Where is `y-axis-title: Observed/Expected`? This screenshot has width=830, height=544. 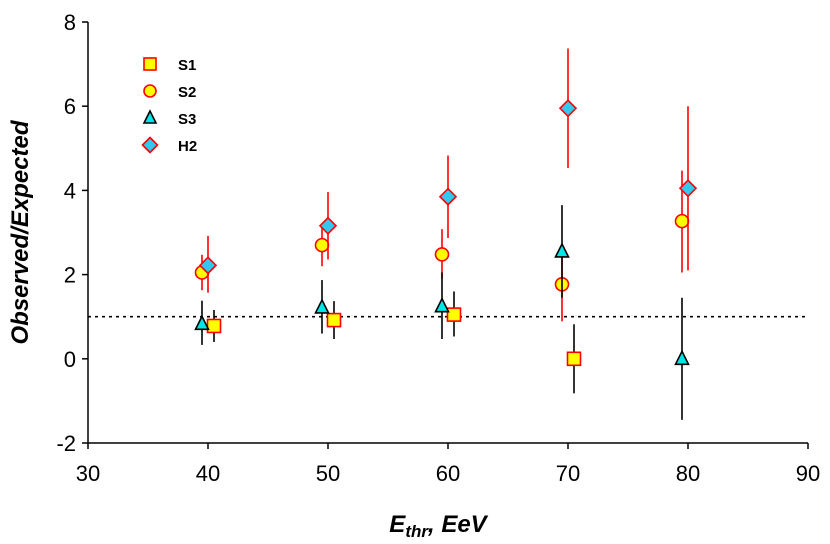 y-axis-title: Observed/Expected is located at coordinates (20, 231).